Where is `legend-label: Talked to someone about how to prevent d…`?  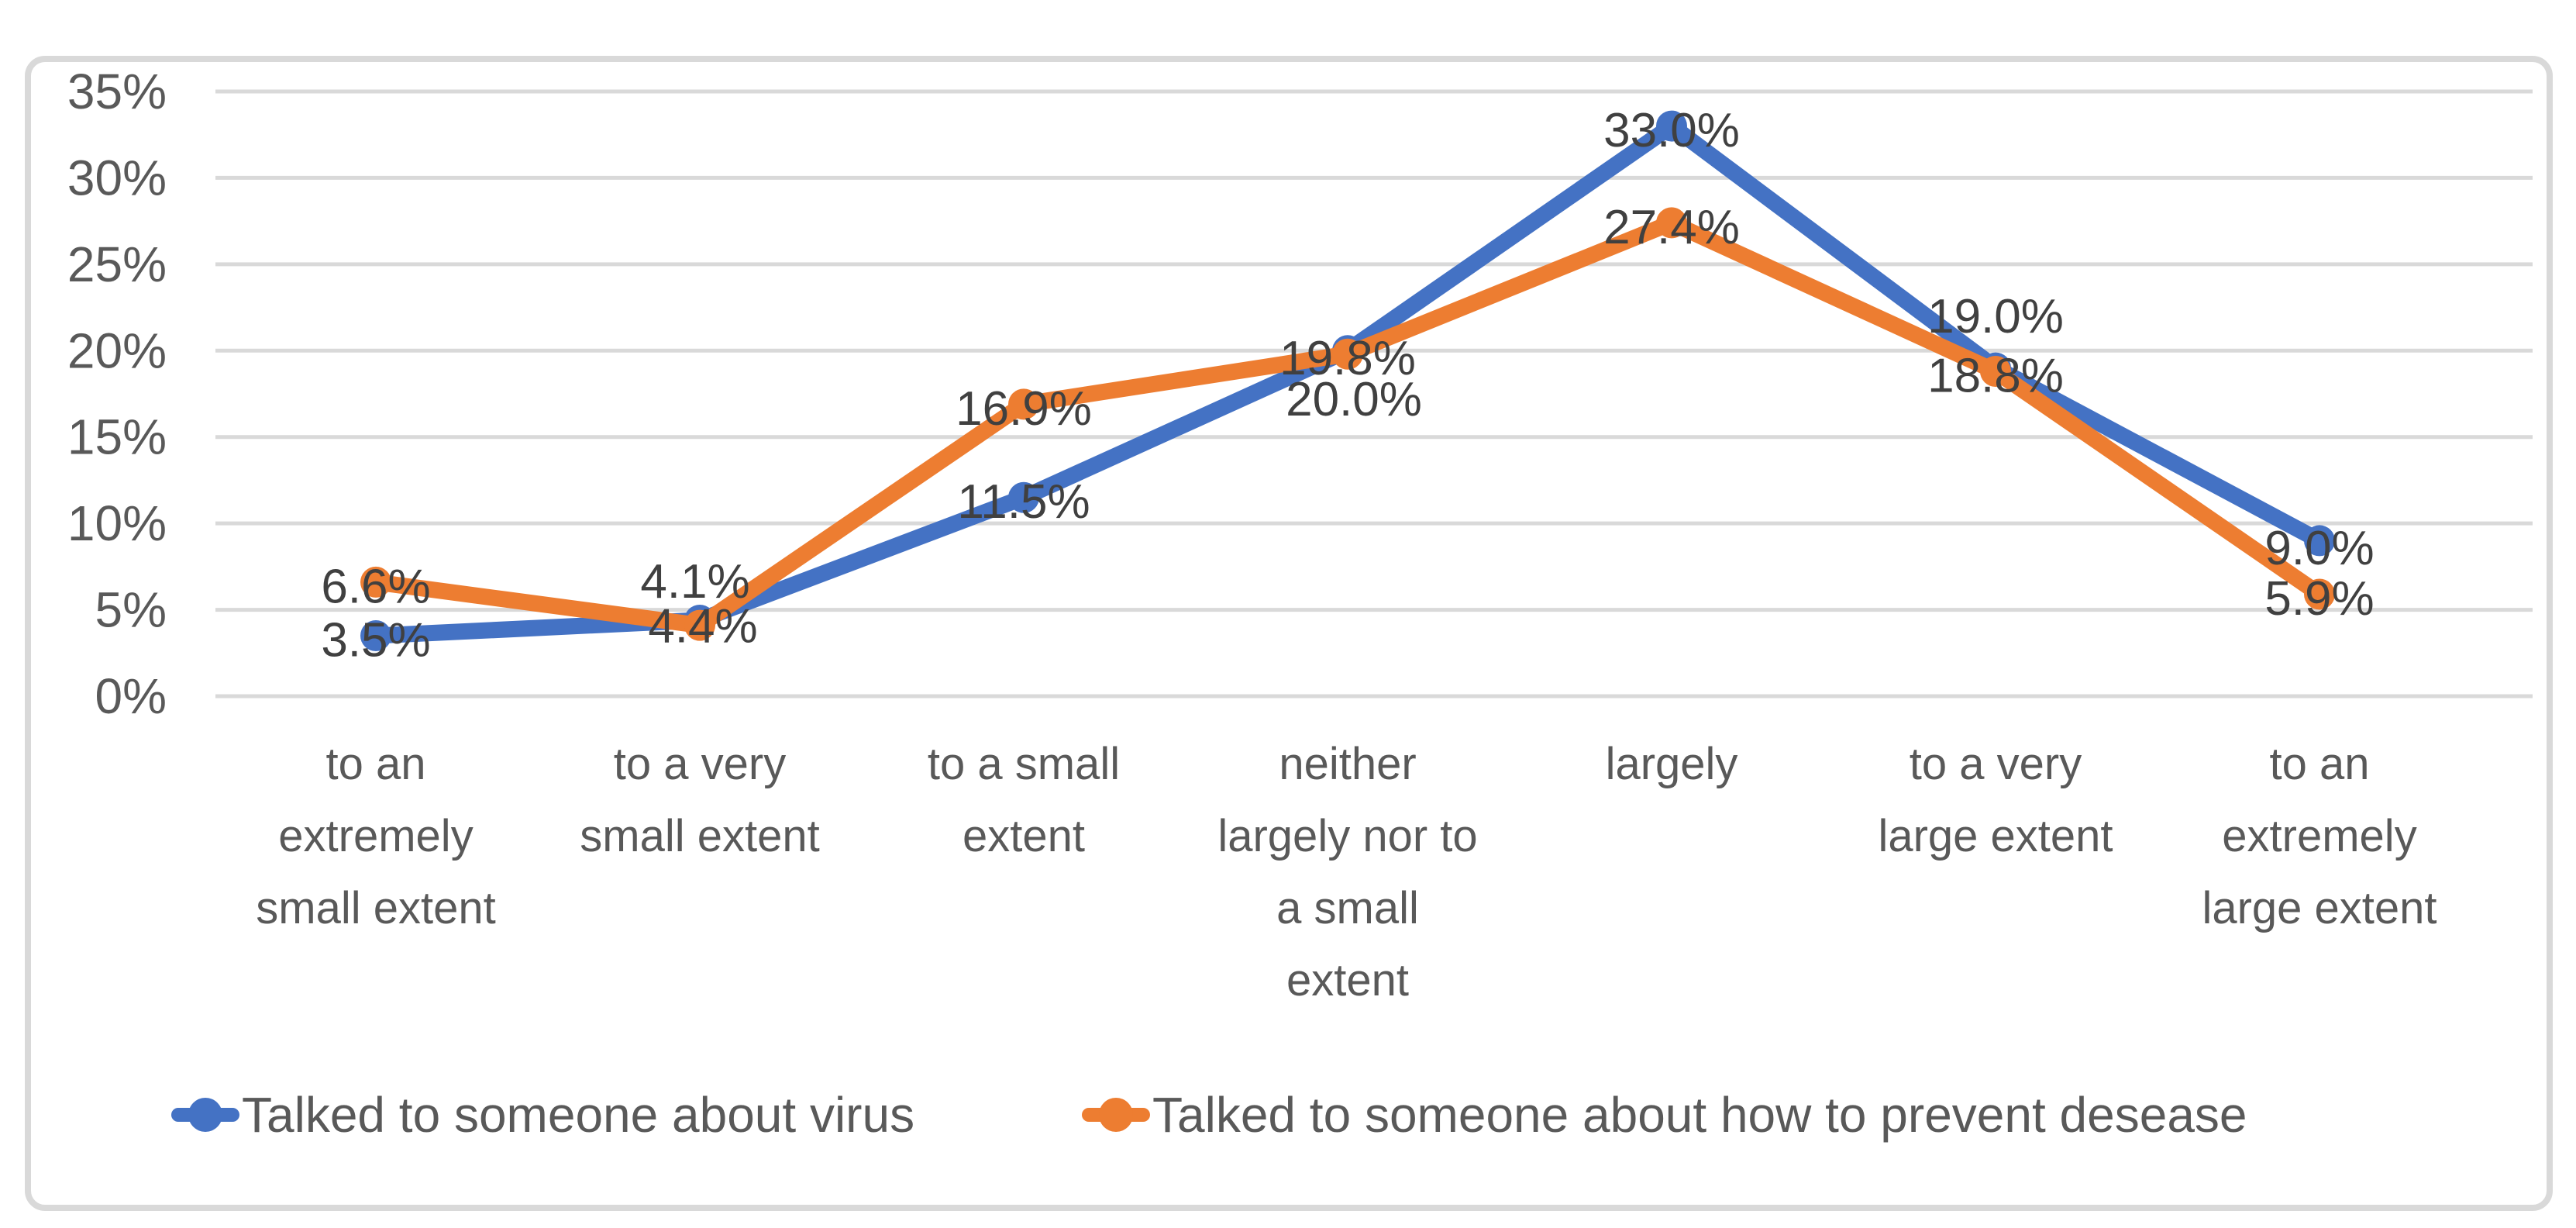
legend-label: Talked to someone about how to prevent d… is located at coordinates (1699, 1115).